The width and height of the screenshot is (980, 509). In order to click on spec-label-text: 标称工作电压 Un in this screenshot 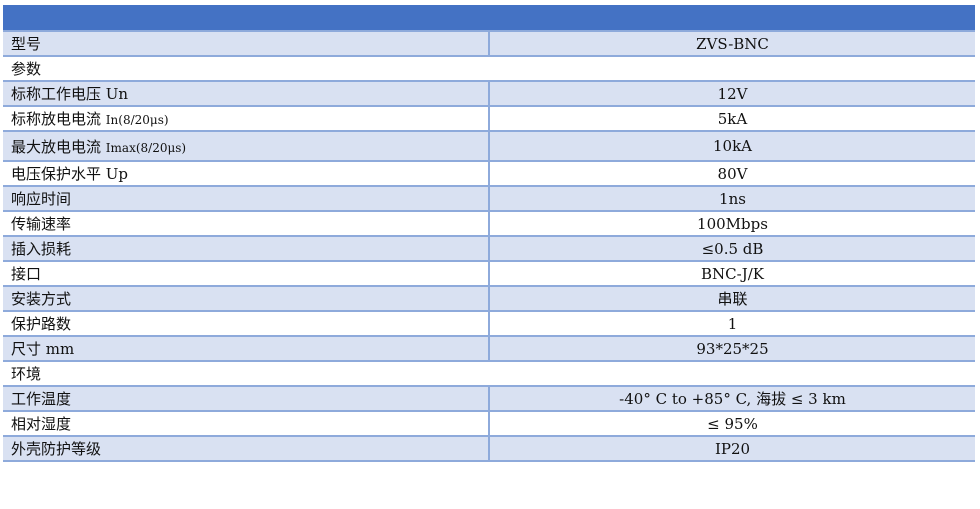, I will do `click(70, 94)`.